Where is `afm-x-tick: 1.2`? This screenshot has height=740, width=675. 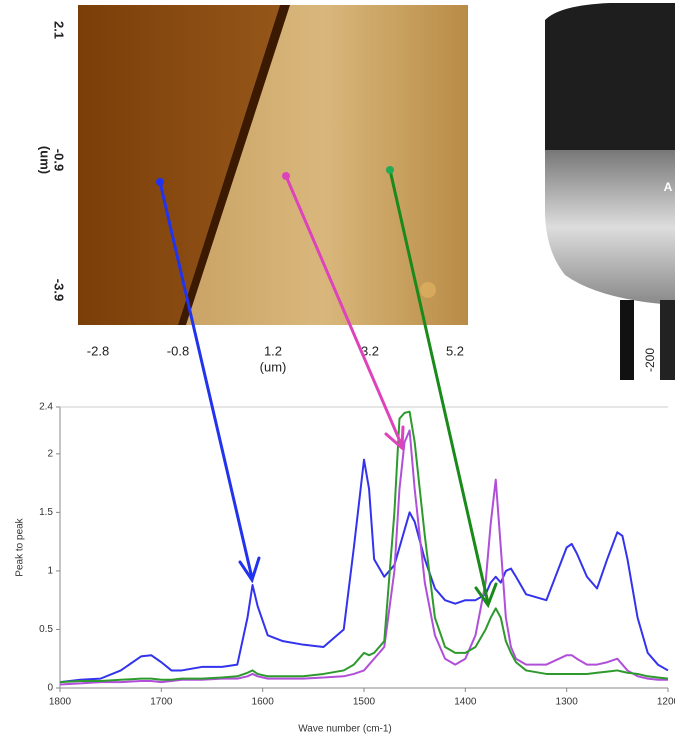
afm-x-tick: 1.2 is located at coordinates (273, 350).